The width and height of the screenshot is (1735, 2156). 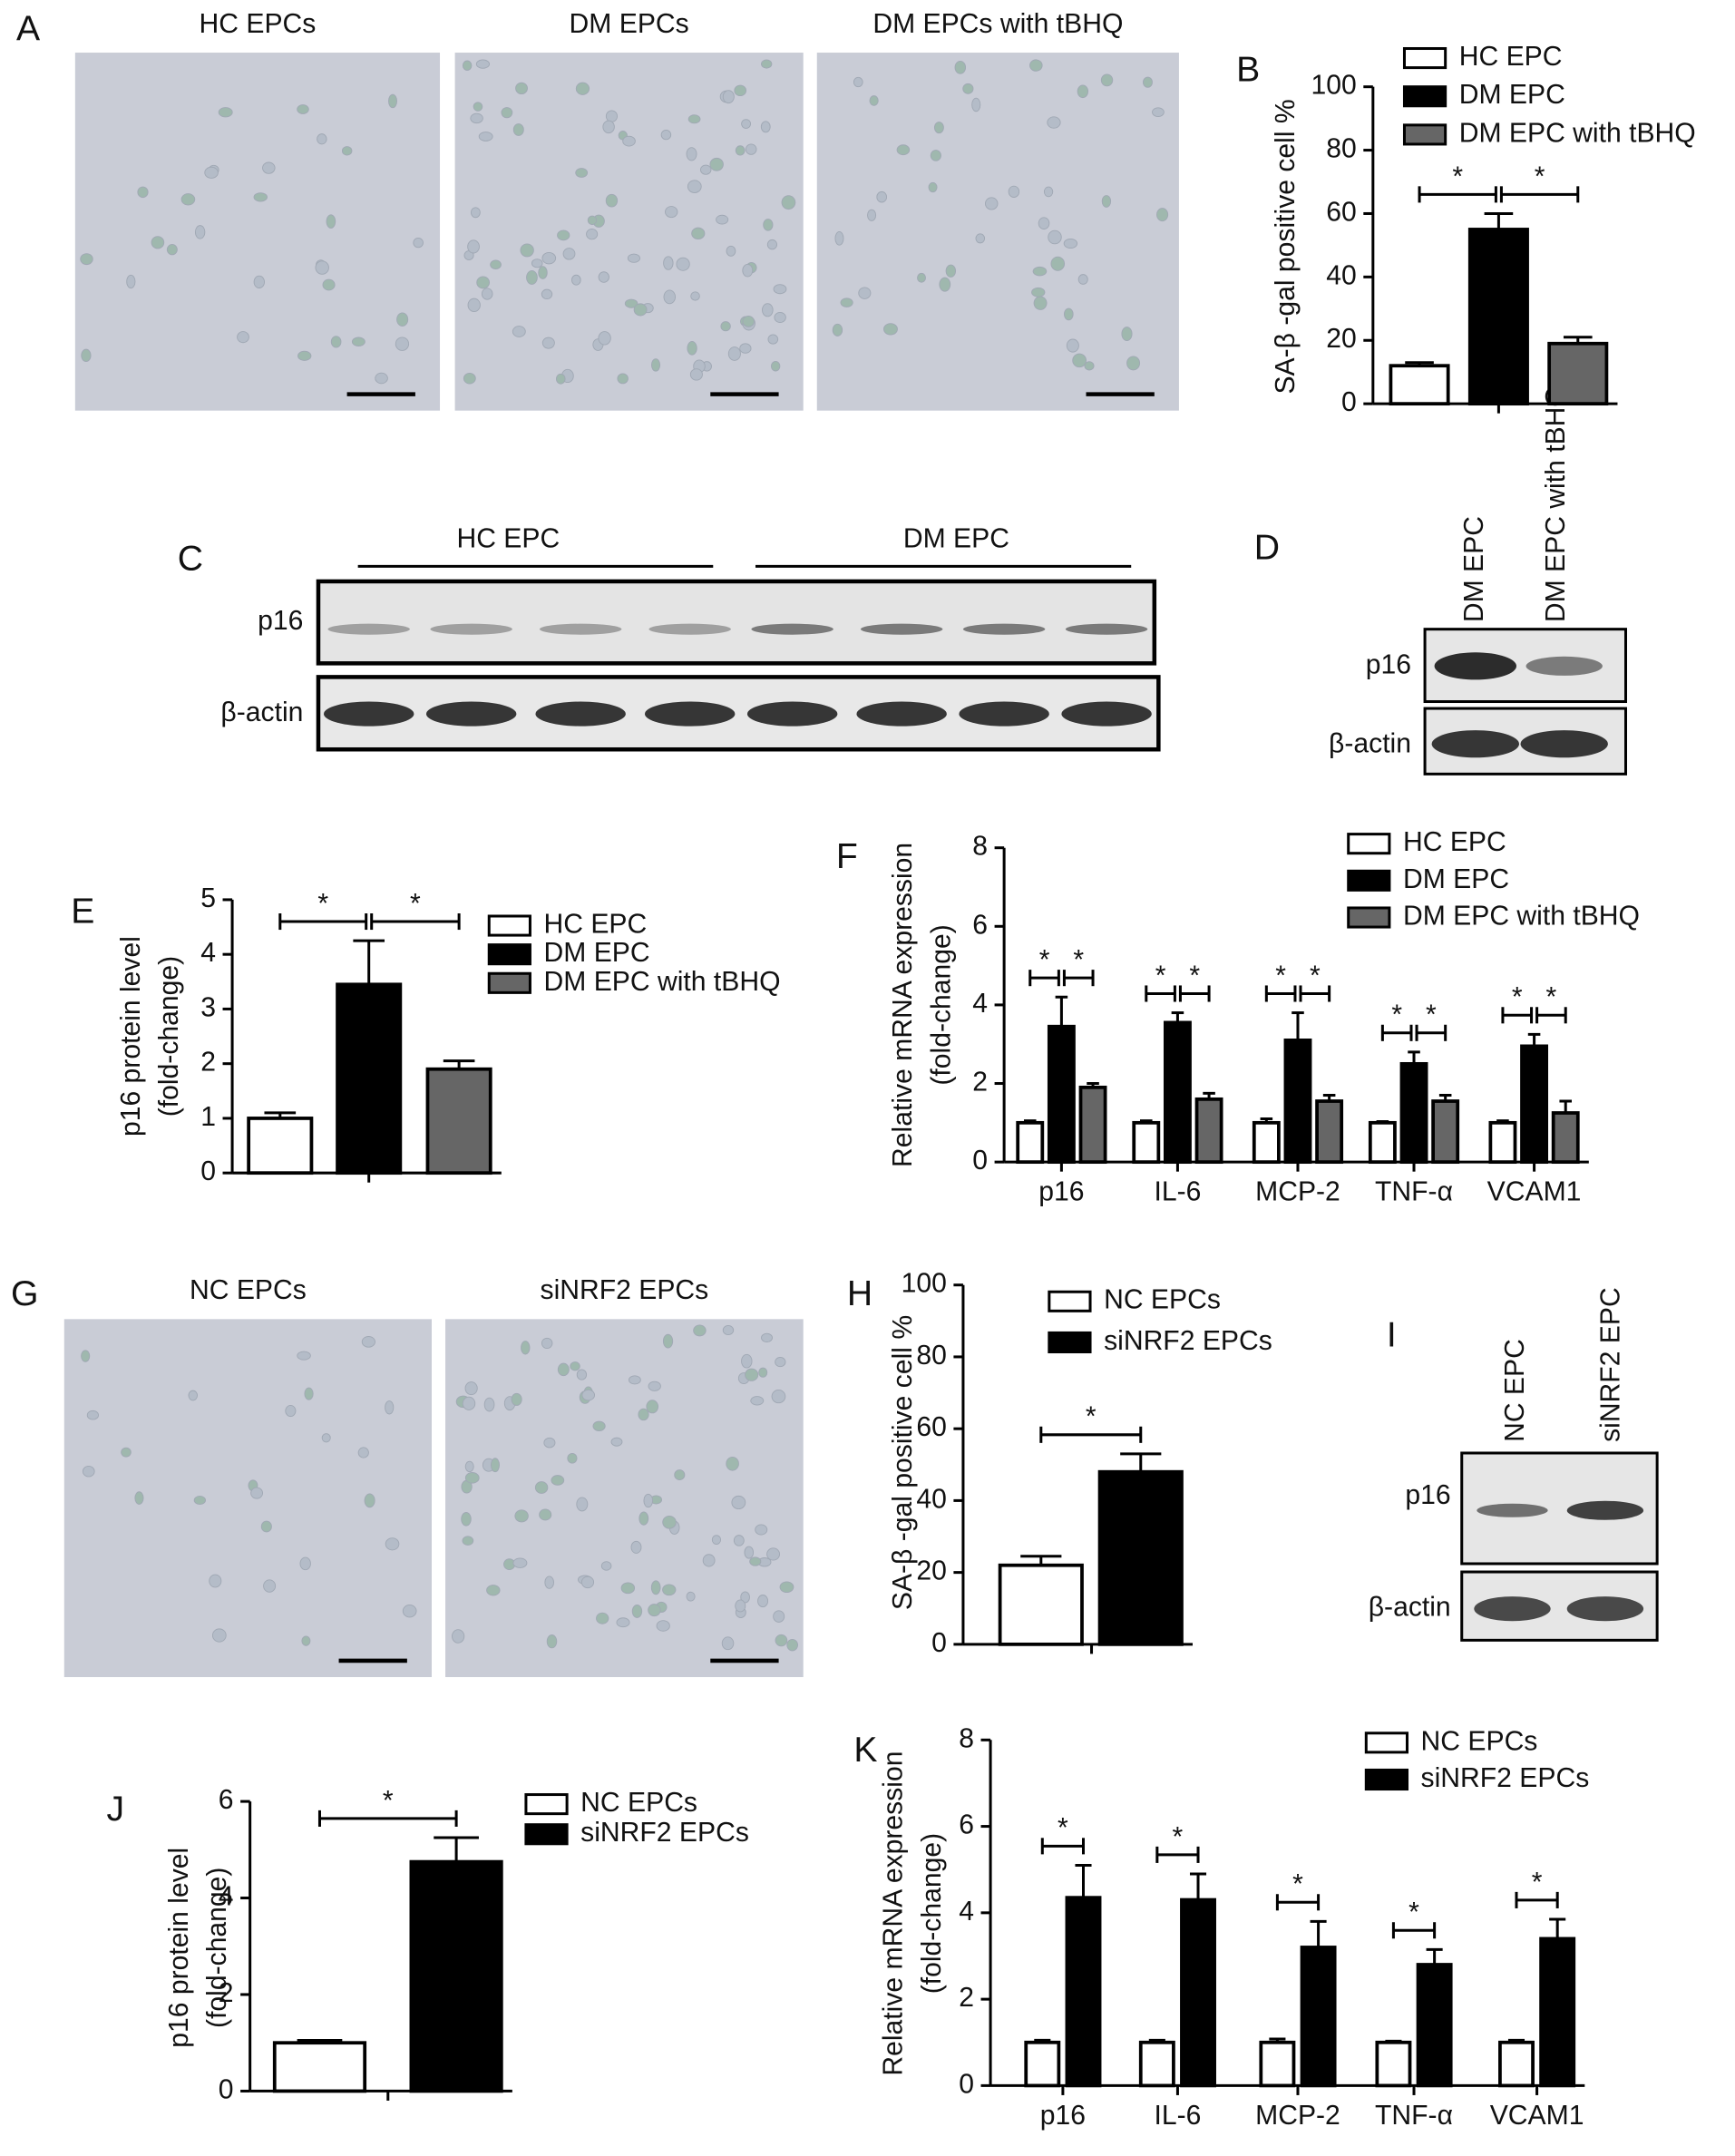 What do you see at coordinates (629, 232) in the screenshot?
I see `micrograph` at bounding box center [629, 232].